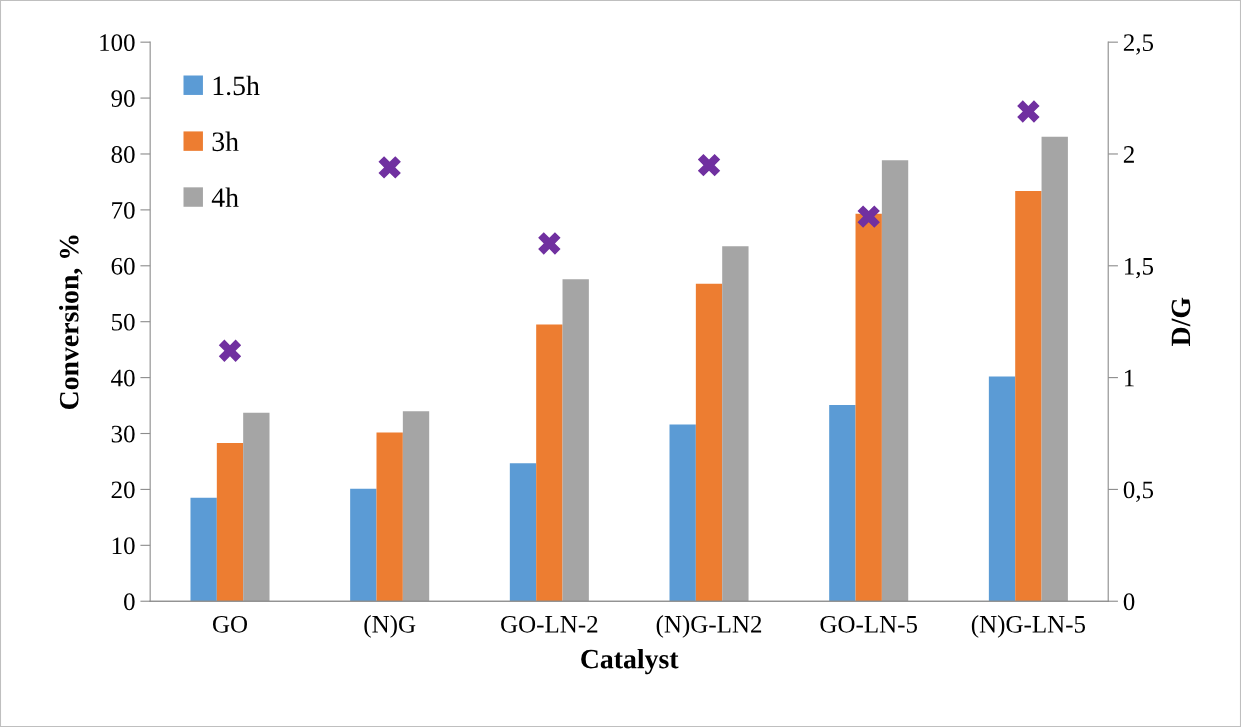  I want to click on y2-tick-label: 1,5, so click(1139, 268).